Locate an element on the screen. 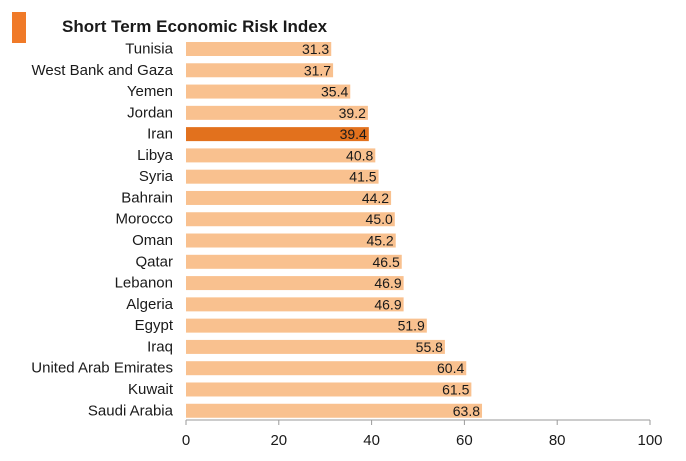  category-label: Jordan is located at coordinates (150, 112).